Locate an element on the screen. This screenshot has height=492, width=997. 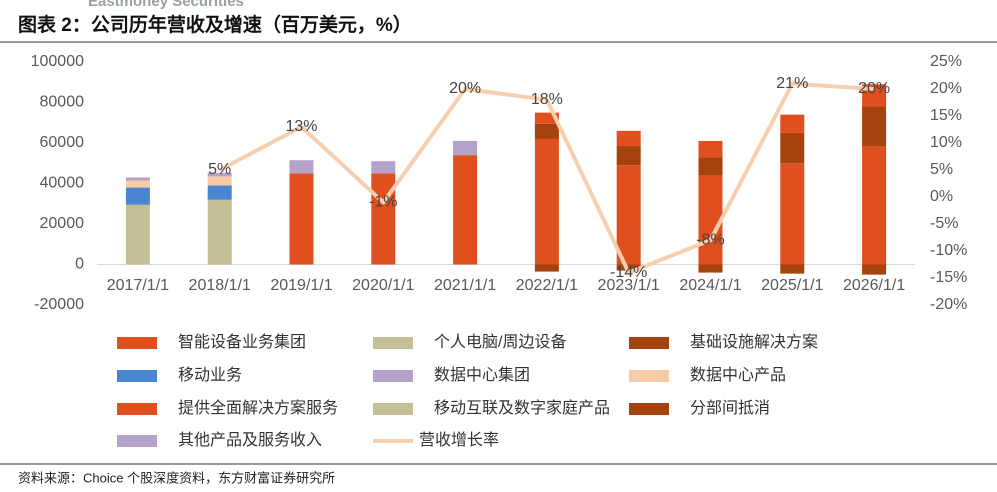
y2-tick-label: 25% is located at coordinates (946, 61).